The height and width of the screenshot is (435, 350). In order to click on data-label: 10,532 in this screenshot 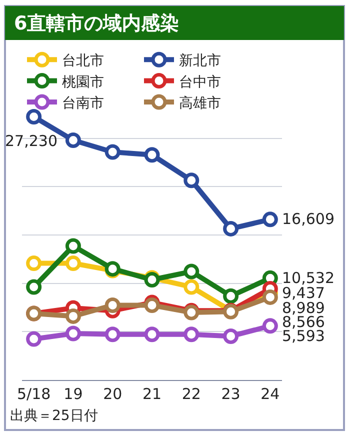, I will do `click(308, 278)`.